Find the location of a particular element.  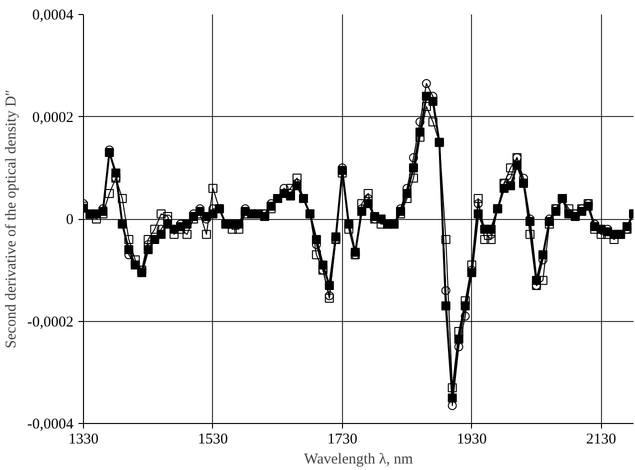

y-tick-label: 0,0002 is located at coordinates (53, 118).